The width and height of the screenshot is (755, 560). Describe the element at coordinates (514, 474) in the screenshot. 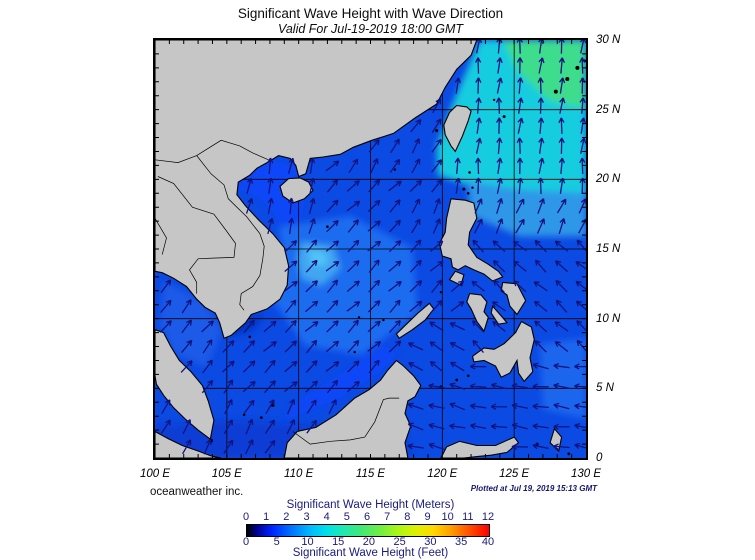

I see `x-tick-label: 125 E` at that location.